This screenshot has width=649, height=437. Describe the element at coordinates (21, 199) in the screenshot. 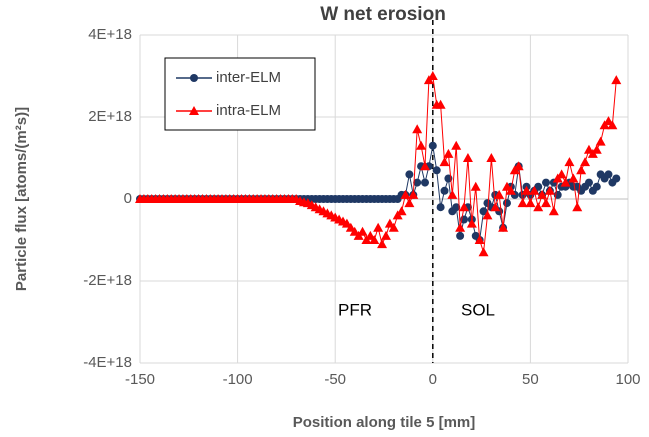

I see `y-axis-label: Particle flux [atoms/(m²s)]` at that location.